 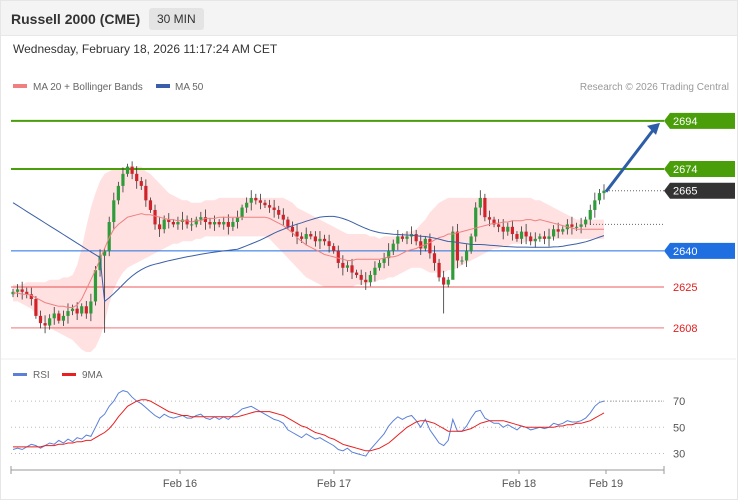 What do you see at coordinates (88, 87) in the screenshot?
I see `ma20-legend-label: MA 20 + Bollinger Bands` at bounding box center [88, 87].